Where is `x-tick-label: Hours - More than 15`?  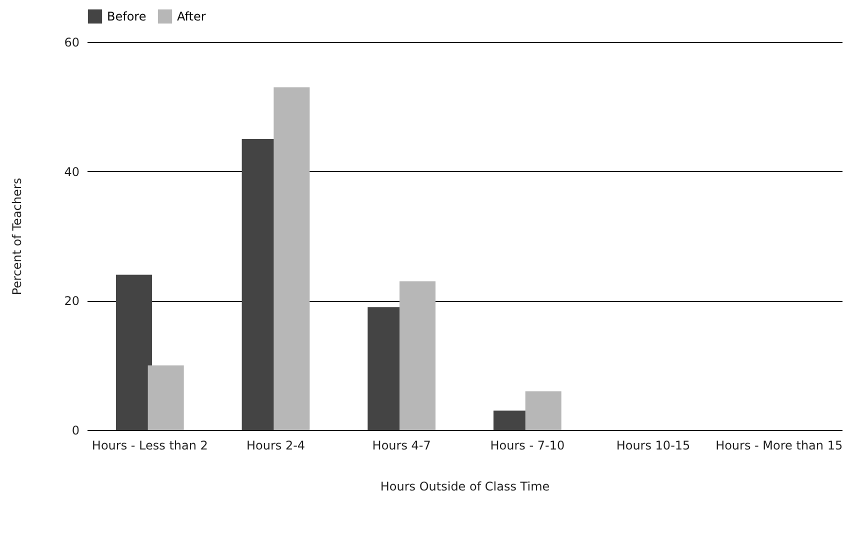 x-tick-label: Hours - More than 15 is located at coordinates (779, 445).